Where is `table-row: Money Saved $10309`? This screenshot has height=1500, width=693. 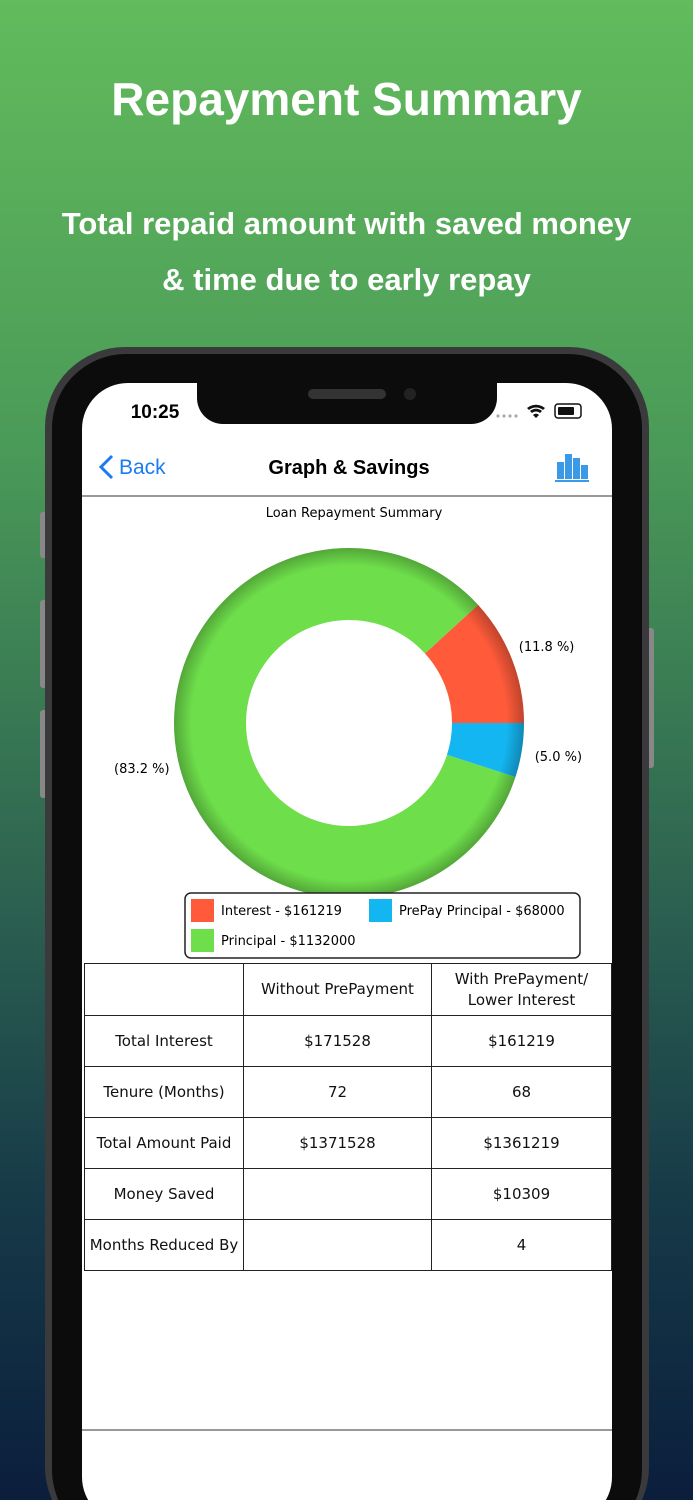
table-row: Money Saved $10309 is located at coordinates (348, 1194).